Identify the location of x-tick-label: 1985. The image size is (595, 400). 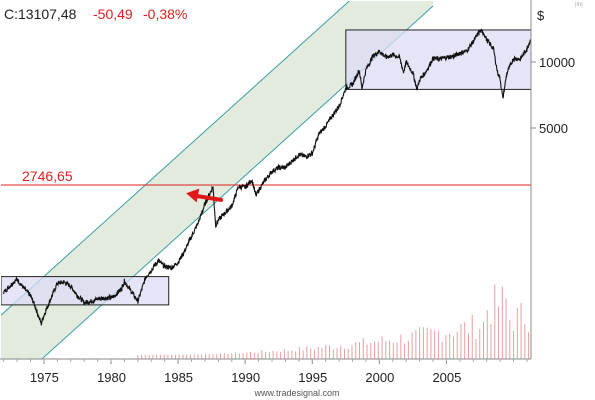
(178, 377).